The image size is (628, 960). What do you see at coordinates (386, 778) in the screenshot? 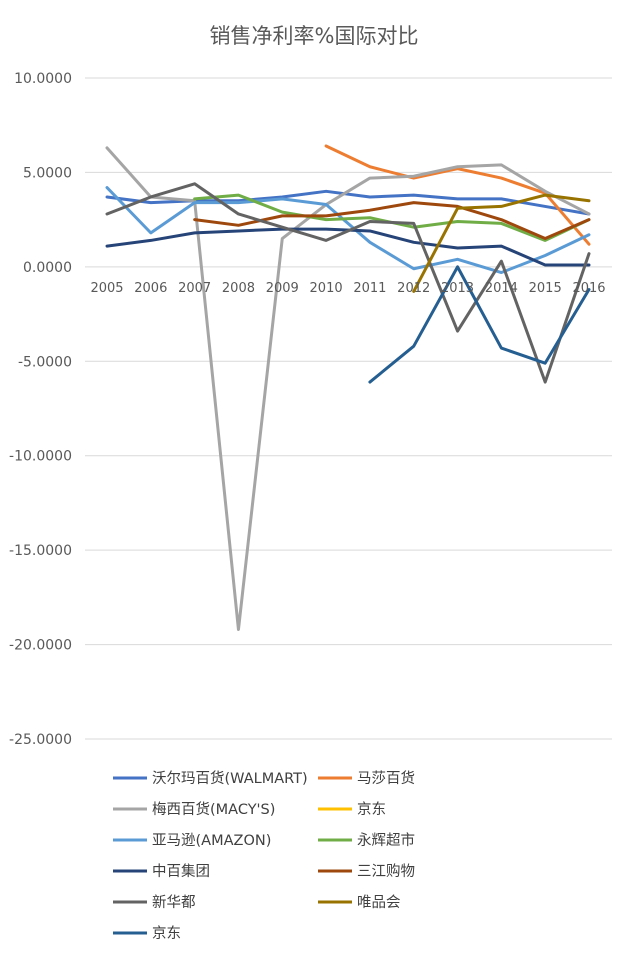
I see `legend-label: 马莎百货` at bounding box center [386, 778].